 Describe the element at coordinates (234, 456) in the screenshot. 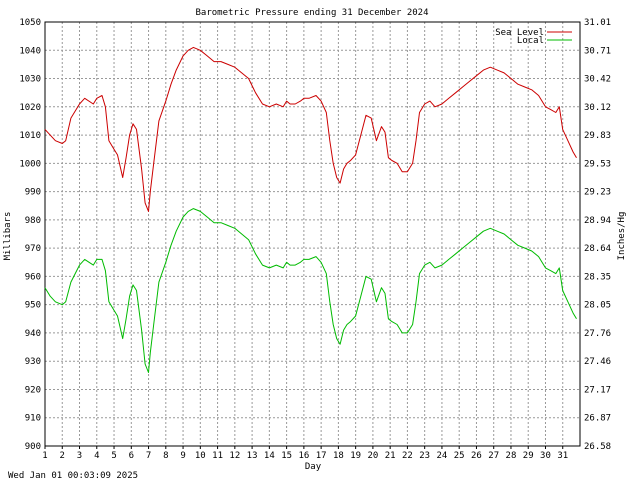

I see `x-tick-label: 12` at that location.